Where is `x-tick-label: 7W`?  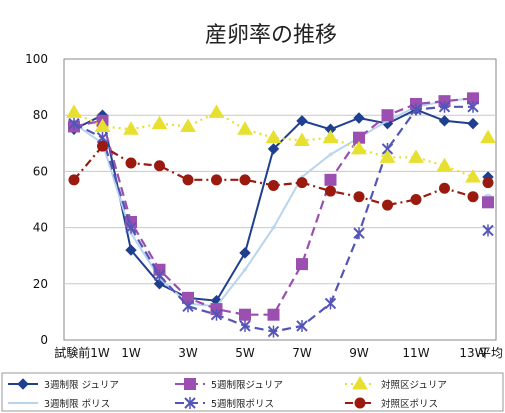 x-tick-label: 7W is located at coordinates (302, 353).